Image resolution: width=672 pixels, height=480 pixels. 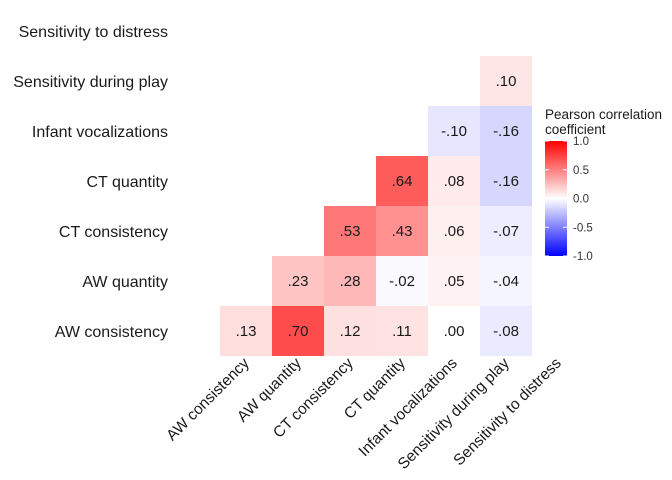 I want to click on heatmap-cell-ct-quantity-sensitivity-during-play, so click(x=506, y=181).